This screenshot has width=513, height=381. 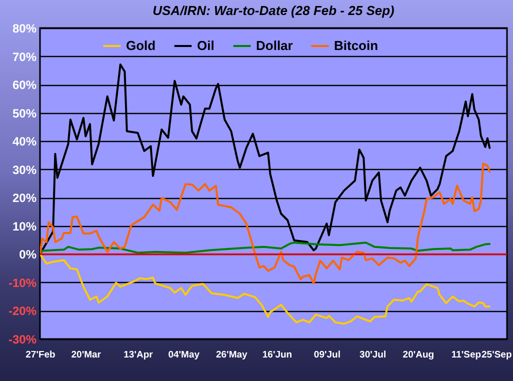 What do you see at coordinates (28, 255) in the screenshot?
I see `y-tick-label: 0%` at bounding box center [28, 255].